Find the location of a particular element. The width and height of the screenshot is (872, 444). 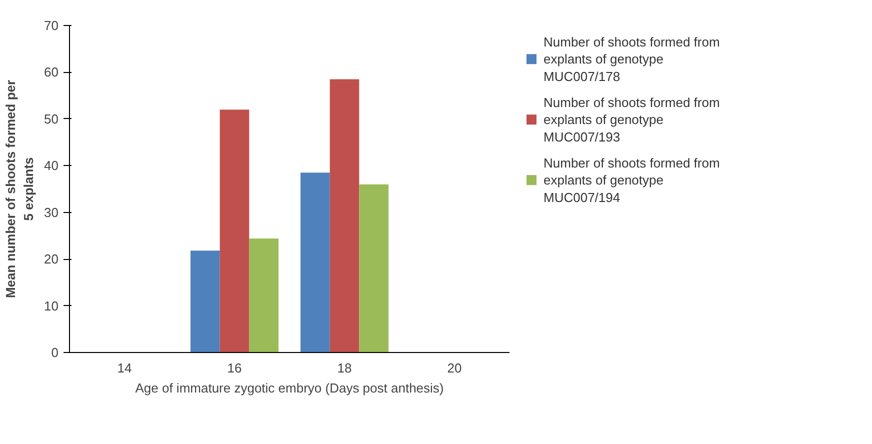

legend-label: Number of shoots formed from explants of genotype MUC007/178 is located at coordinates (632, 59).